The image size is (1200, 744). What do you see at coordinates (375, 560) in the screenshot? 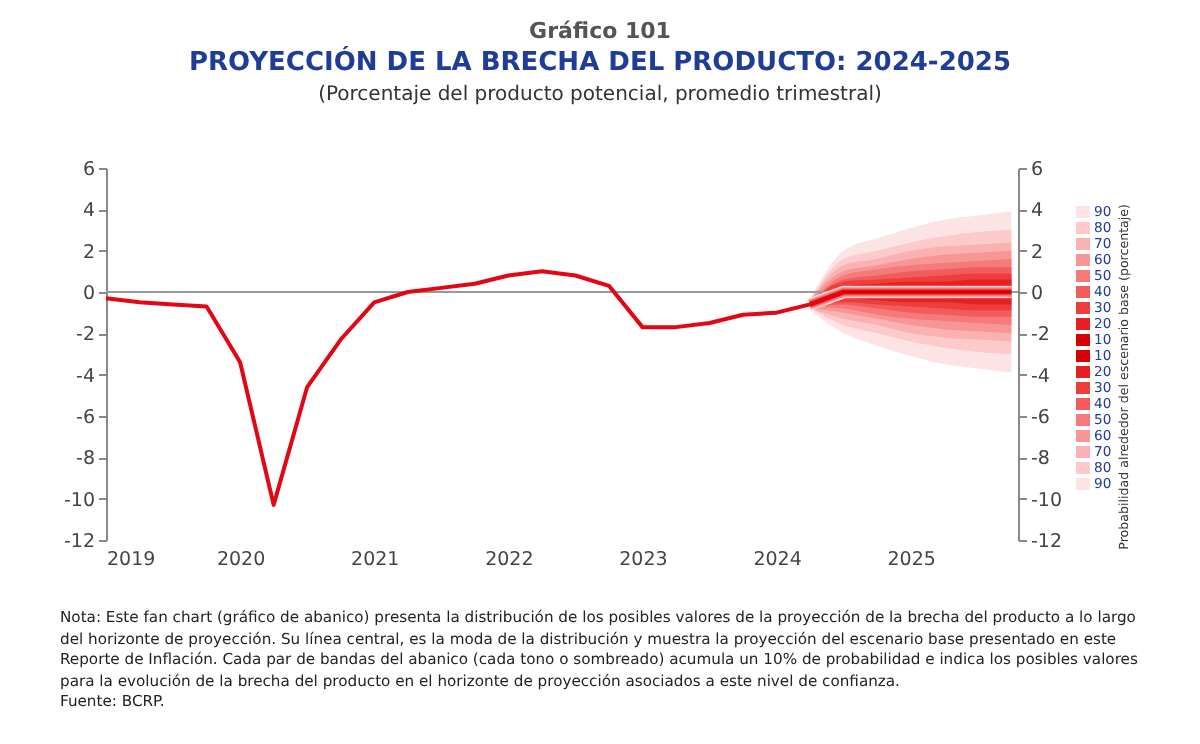
I see `x-tick-label: 2021` at bounding box center [375, 560].